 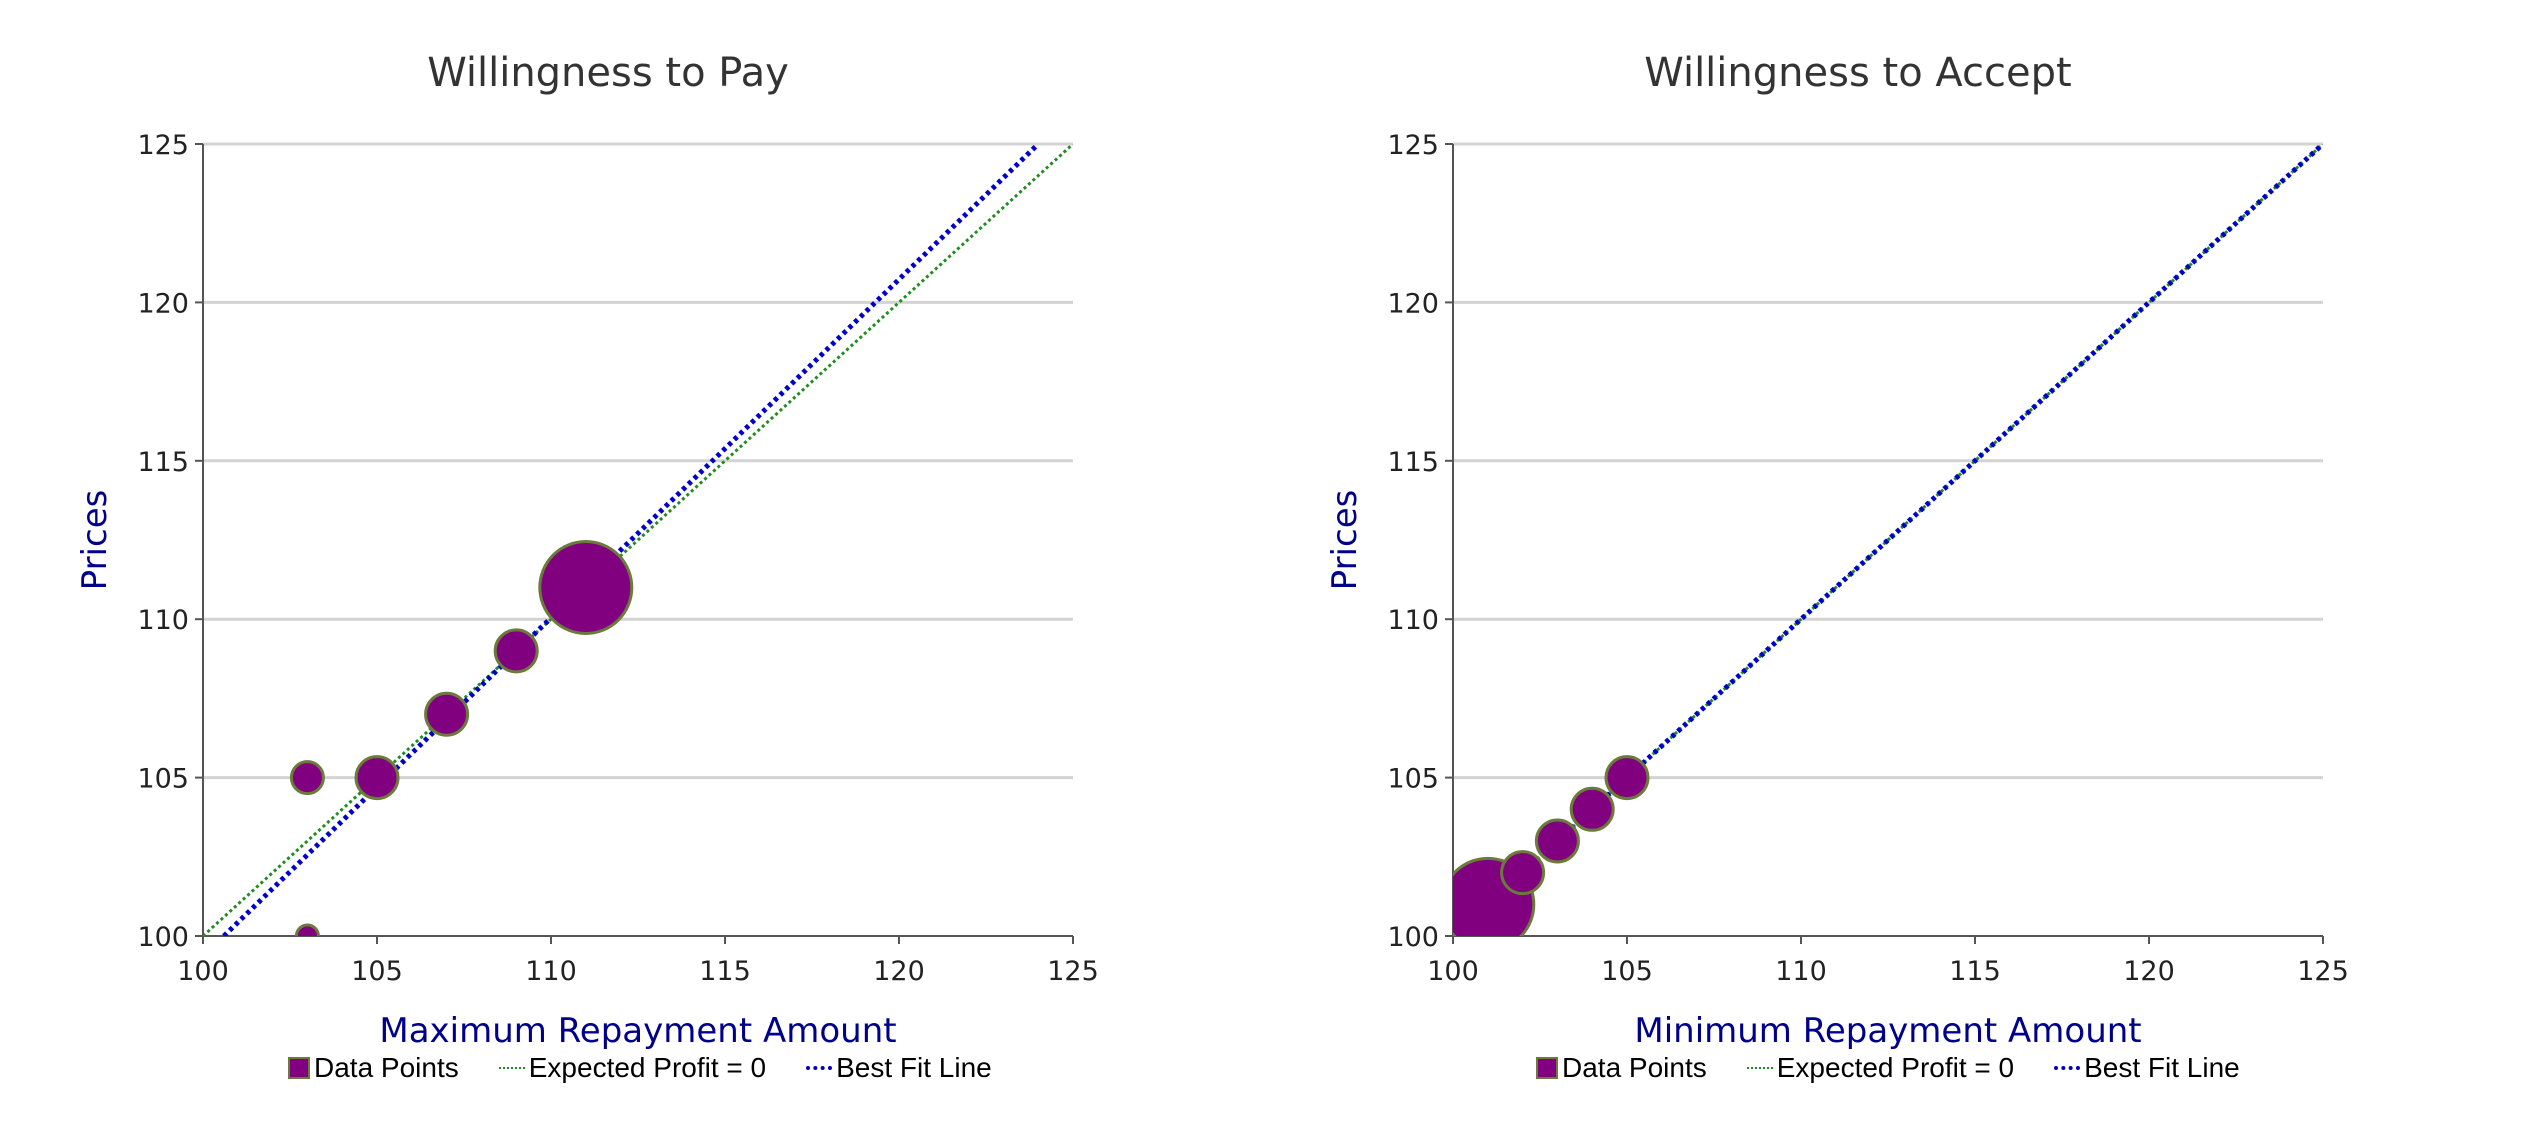 I want to click on chart-title: Willingness to Pay, so click(x=608, y=73).